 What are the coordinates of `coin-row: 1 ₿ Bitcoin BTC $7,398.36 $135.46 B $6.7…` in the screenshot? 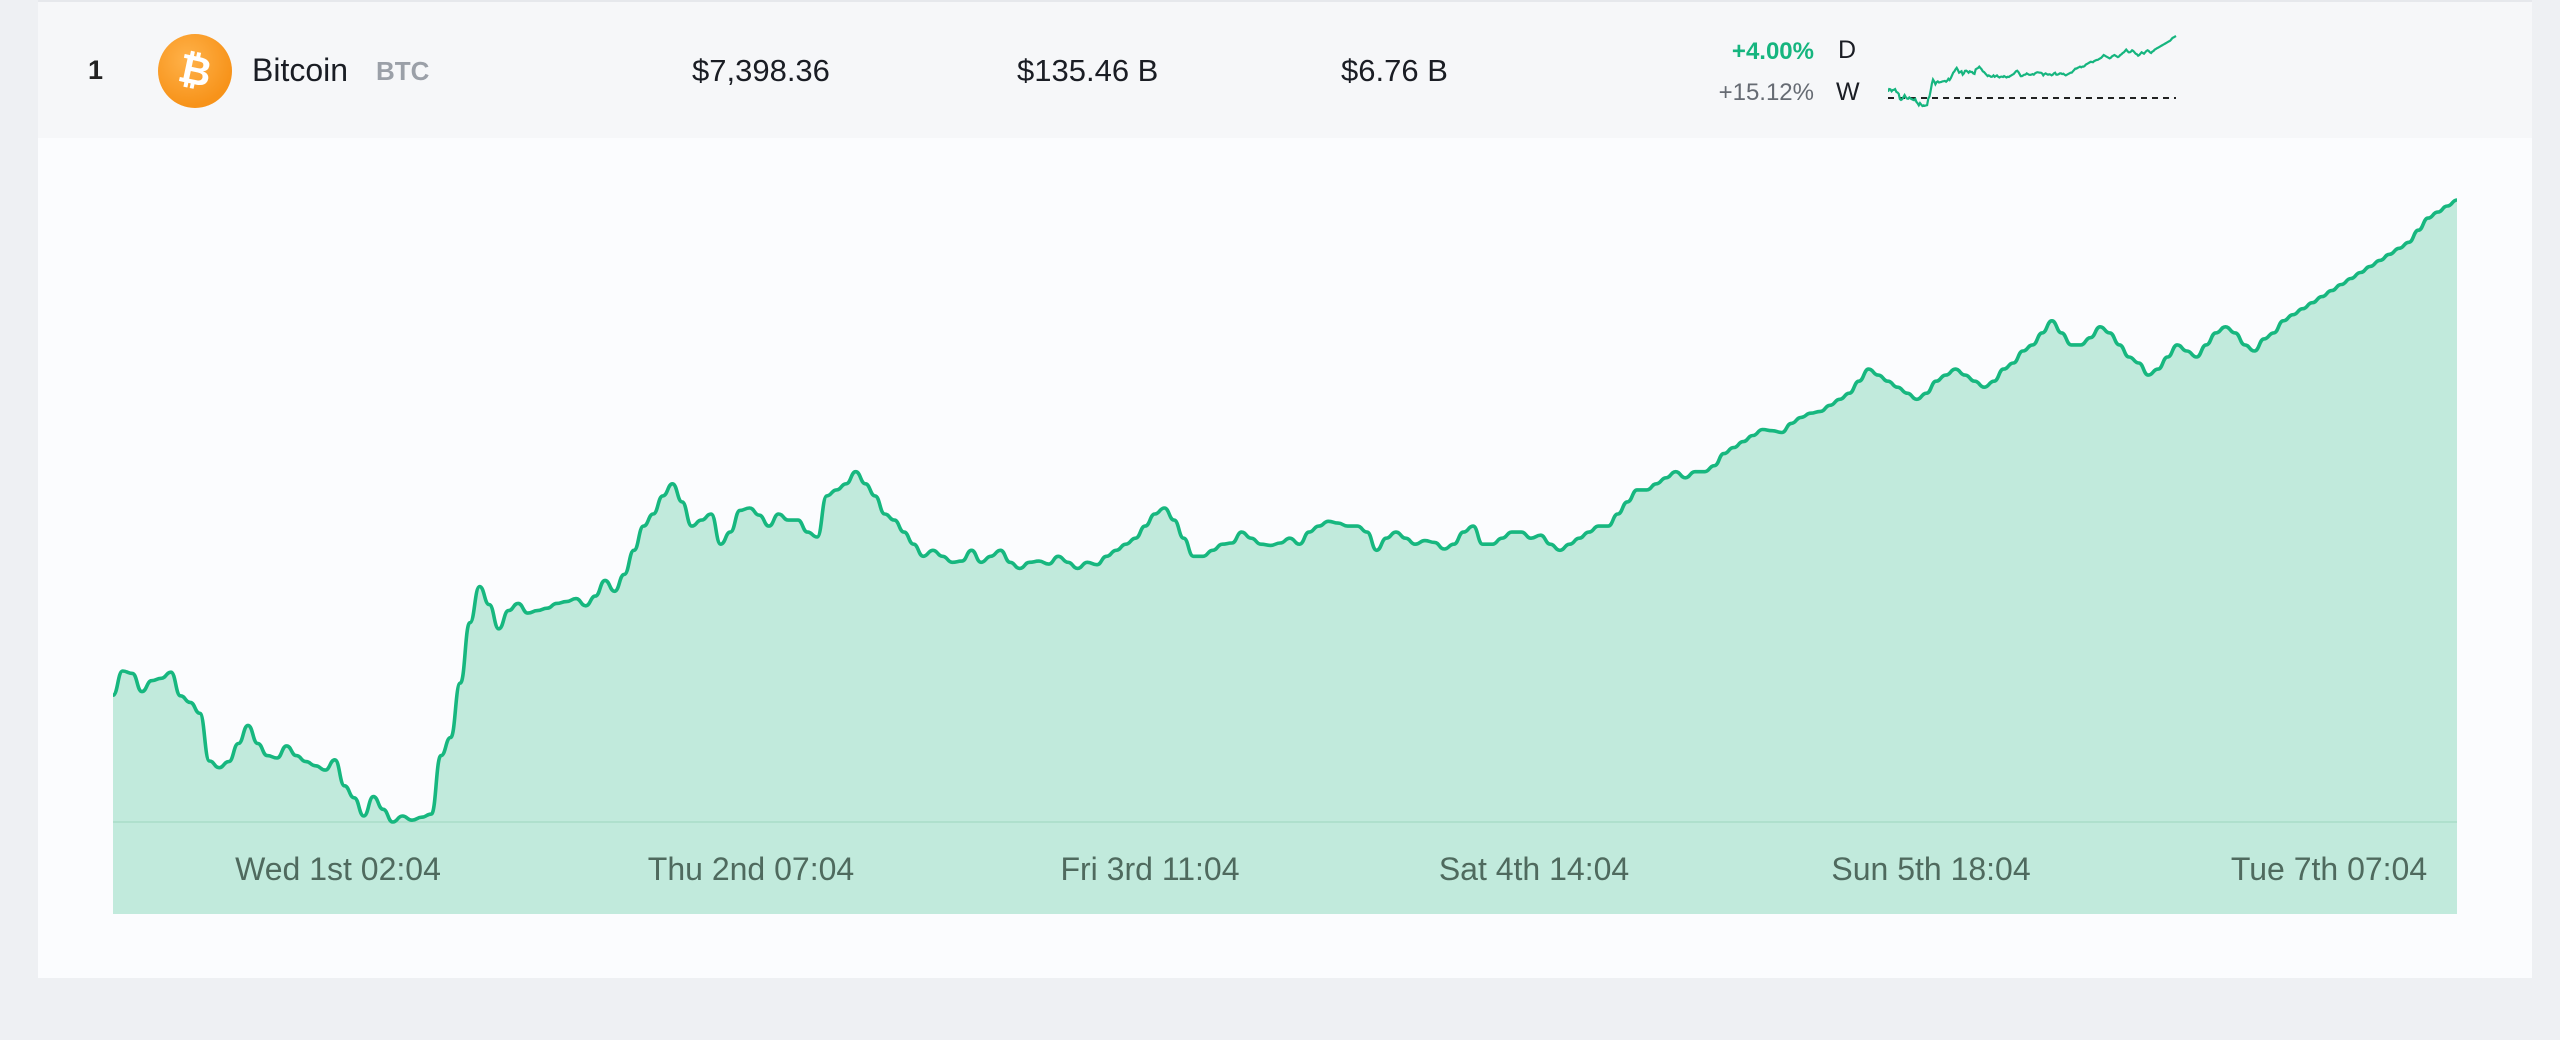 It's located at (1285, 69).